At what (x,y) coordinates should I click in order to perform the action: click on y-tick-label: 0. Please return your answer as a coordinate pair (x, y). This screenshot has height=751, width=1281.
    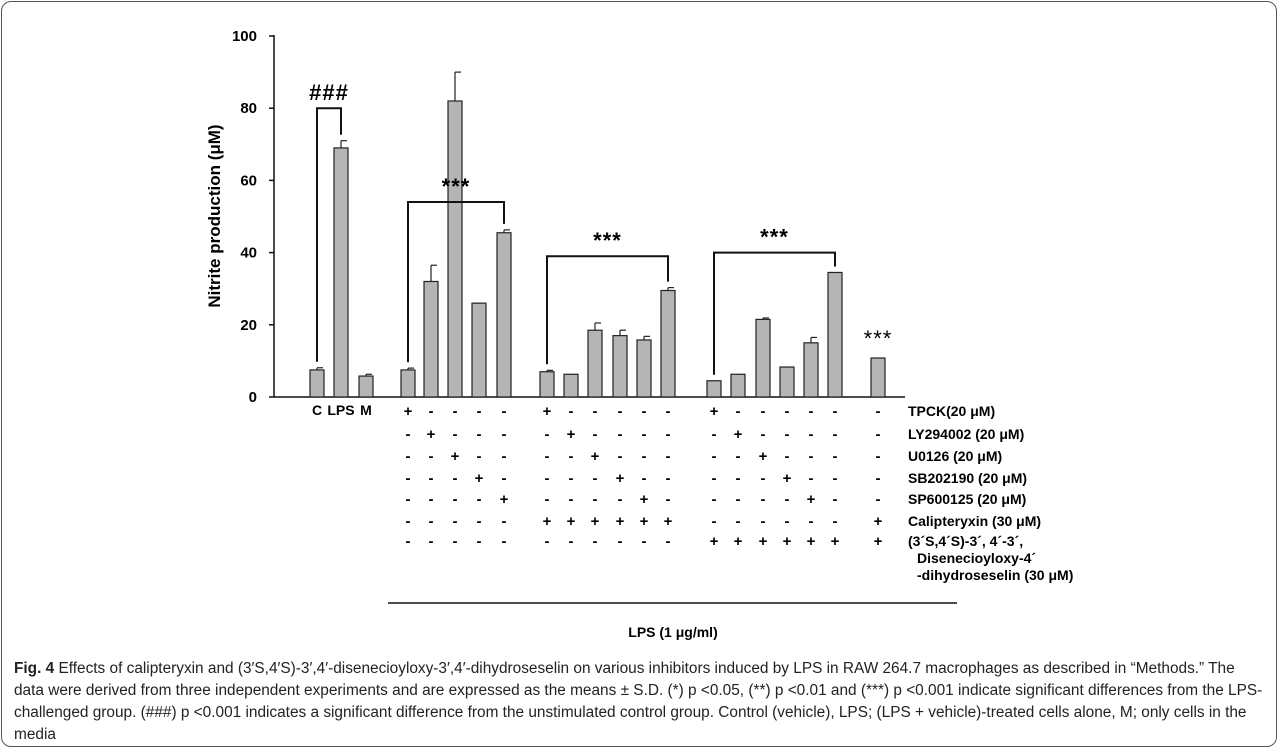
    Looking at the image, I should click on (253, 397).